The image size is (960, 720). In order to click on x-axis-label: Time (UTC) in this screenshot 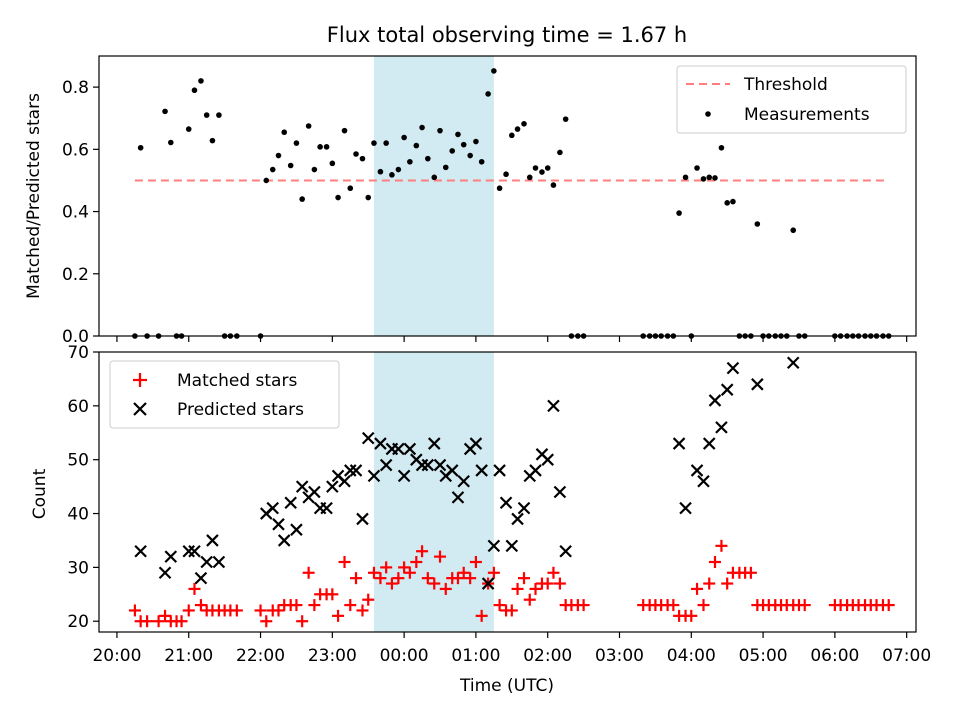, I will do `click(506, 686)`.